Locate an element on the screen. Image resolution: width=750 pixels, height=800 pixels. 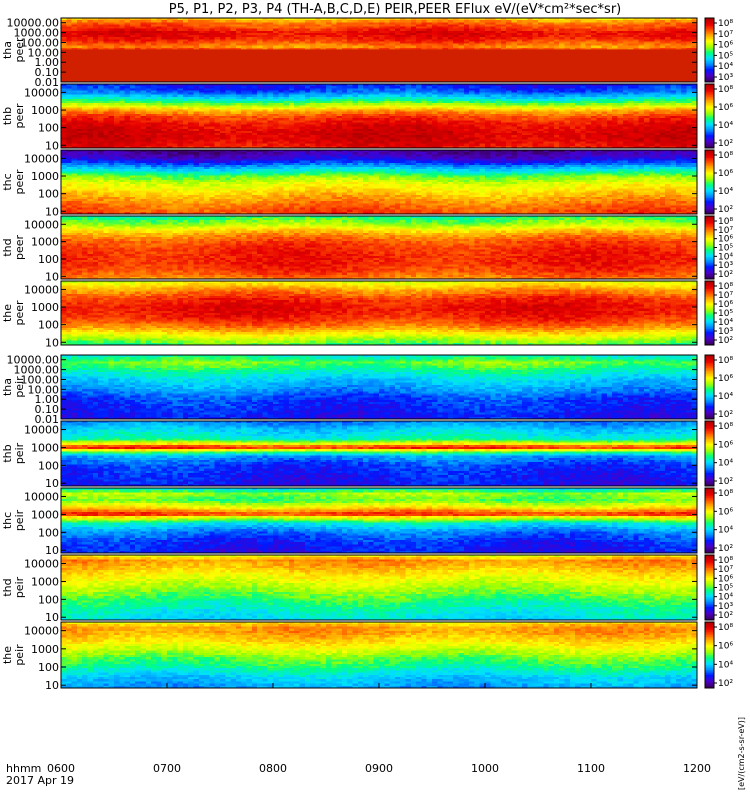
colorbar-tick-label: 10⁷ is located at coordinates (725, 35).